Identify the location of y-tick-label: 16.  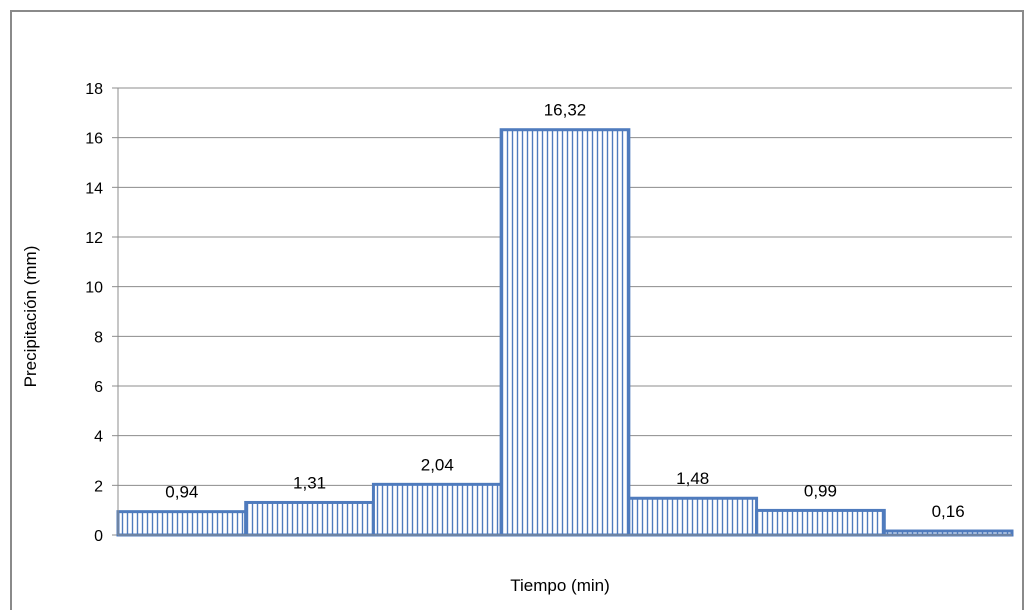
(94, 139).